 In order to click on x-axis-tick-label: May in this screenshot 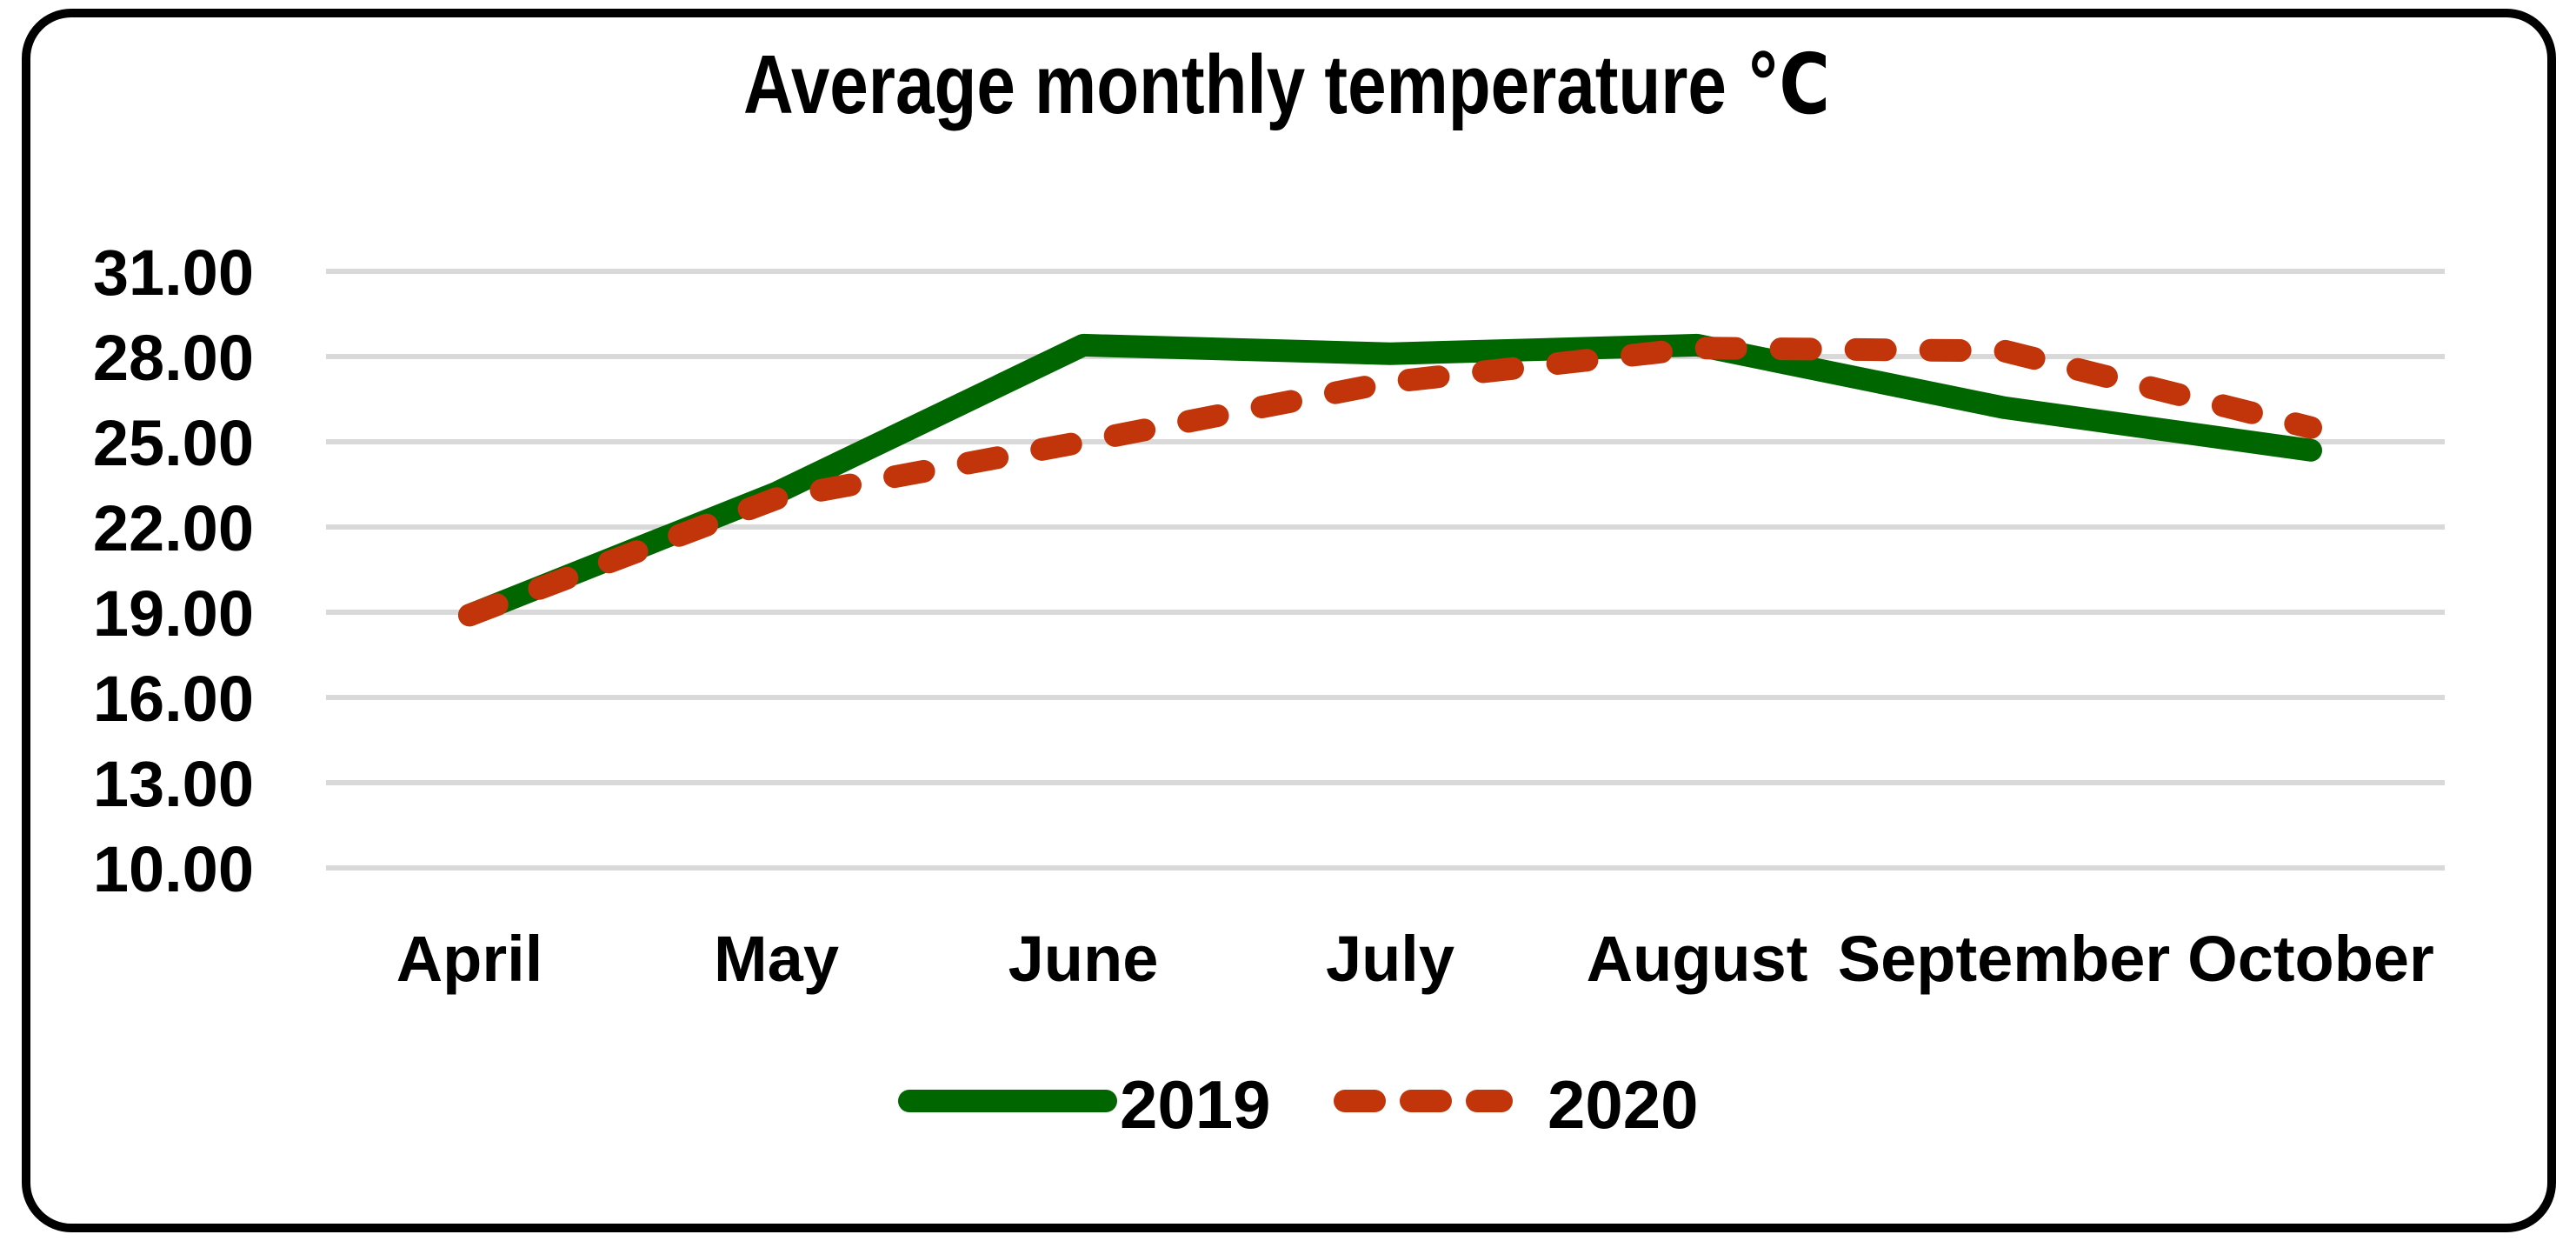, I will do `click(776, 959)`.